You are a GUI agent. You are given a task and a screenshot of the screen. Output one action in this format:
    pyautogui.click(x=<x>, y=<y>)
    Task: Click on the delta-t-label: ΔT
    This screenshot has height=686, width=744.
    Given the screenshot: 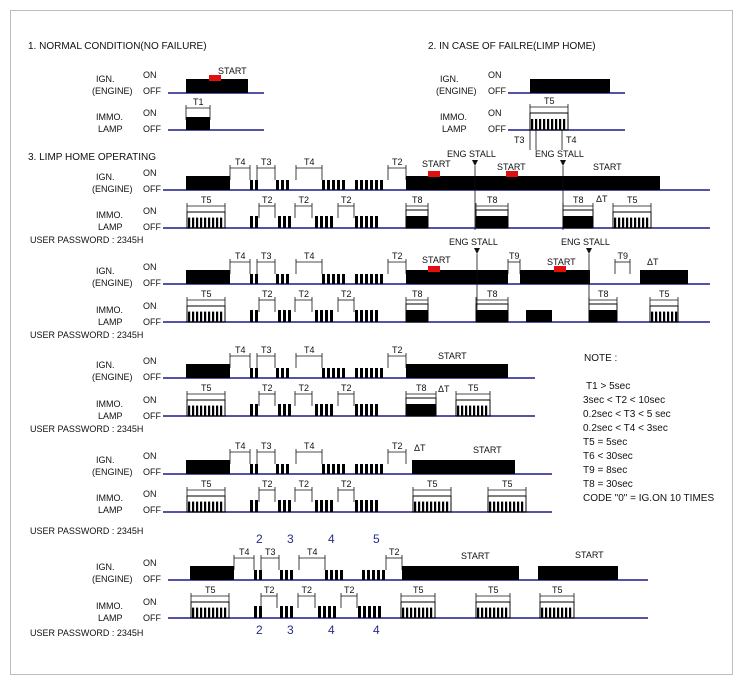 What is the action you would take?
    pyautogui.click(x=420, y=448)
    